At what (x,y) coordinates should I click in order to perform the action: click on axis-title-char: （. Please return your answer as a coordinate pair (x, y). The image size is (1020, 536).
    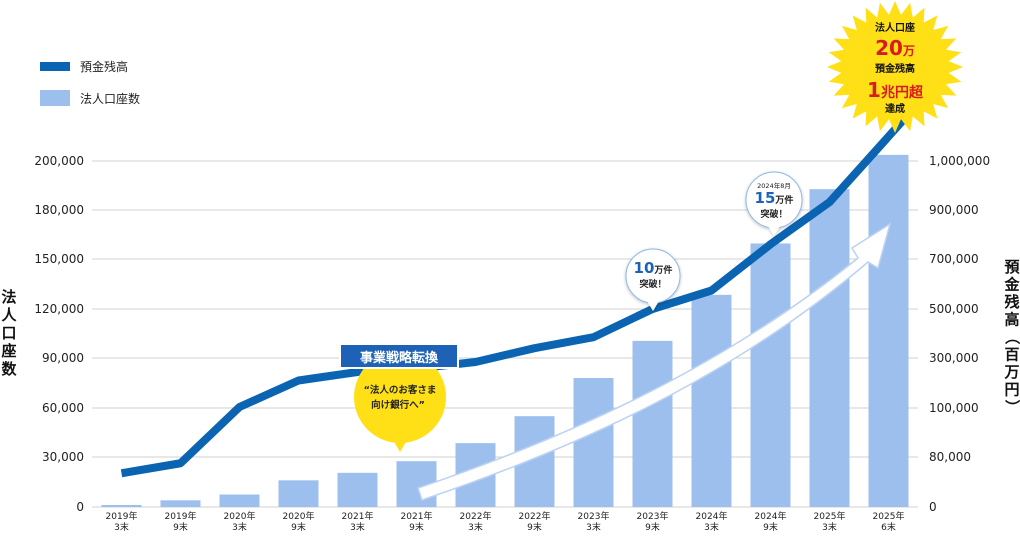
    Looking at the image, I should click on (1011, 336).